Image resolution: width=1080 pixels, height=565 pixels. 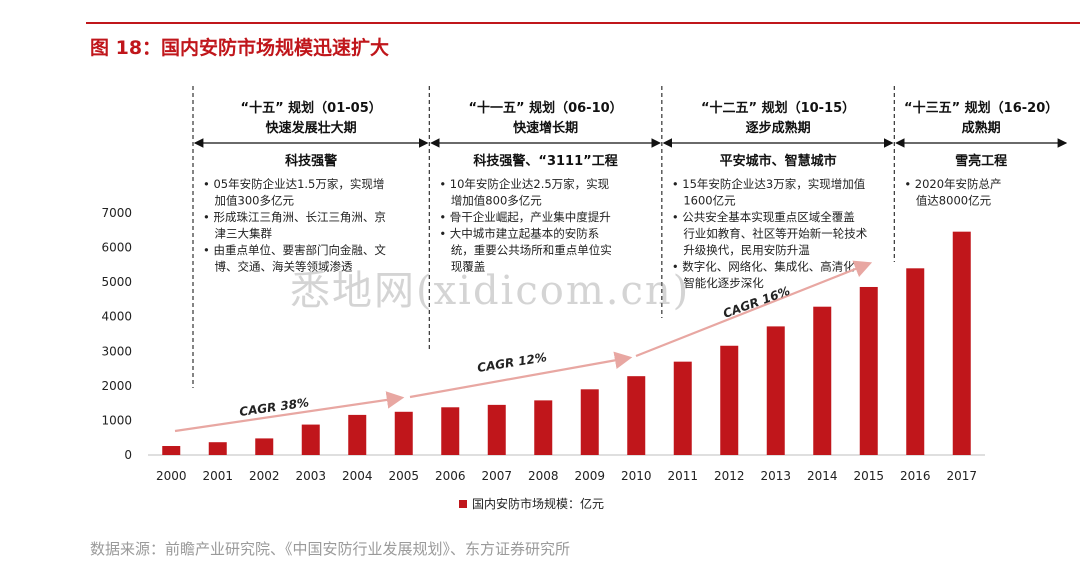 I want to click on x-tick-label: 2015, so click(x=868, y=476).